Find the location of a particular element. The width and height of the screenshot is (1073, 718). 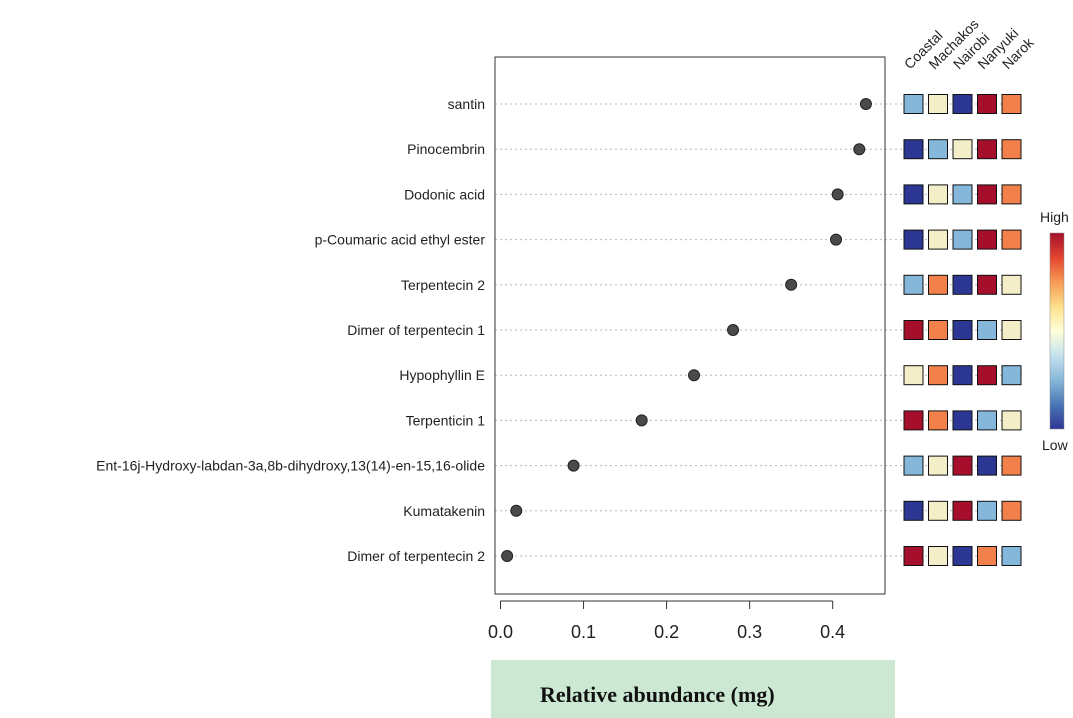

x-tick-label: 0.0 is located at coordinates (500, 632).